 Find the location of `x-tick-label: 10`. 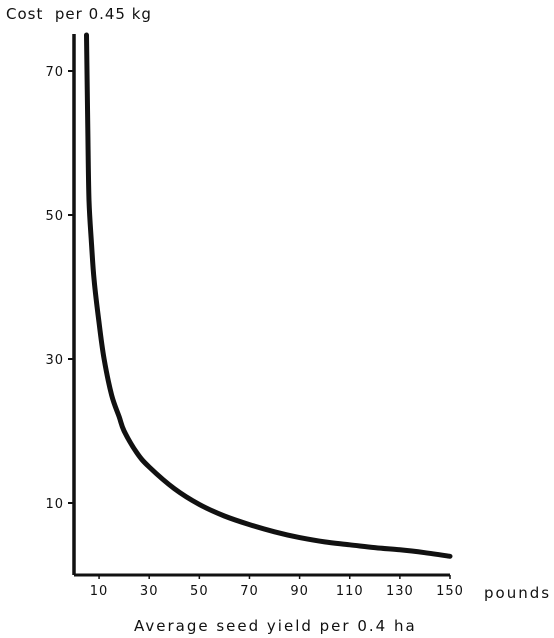

x-tick-label: 10 is located at coordinates (99, 591).